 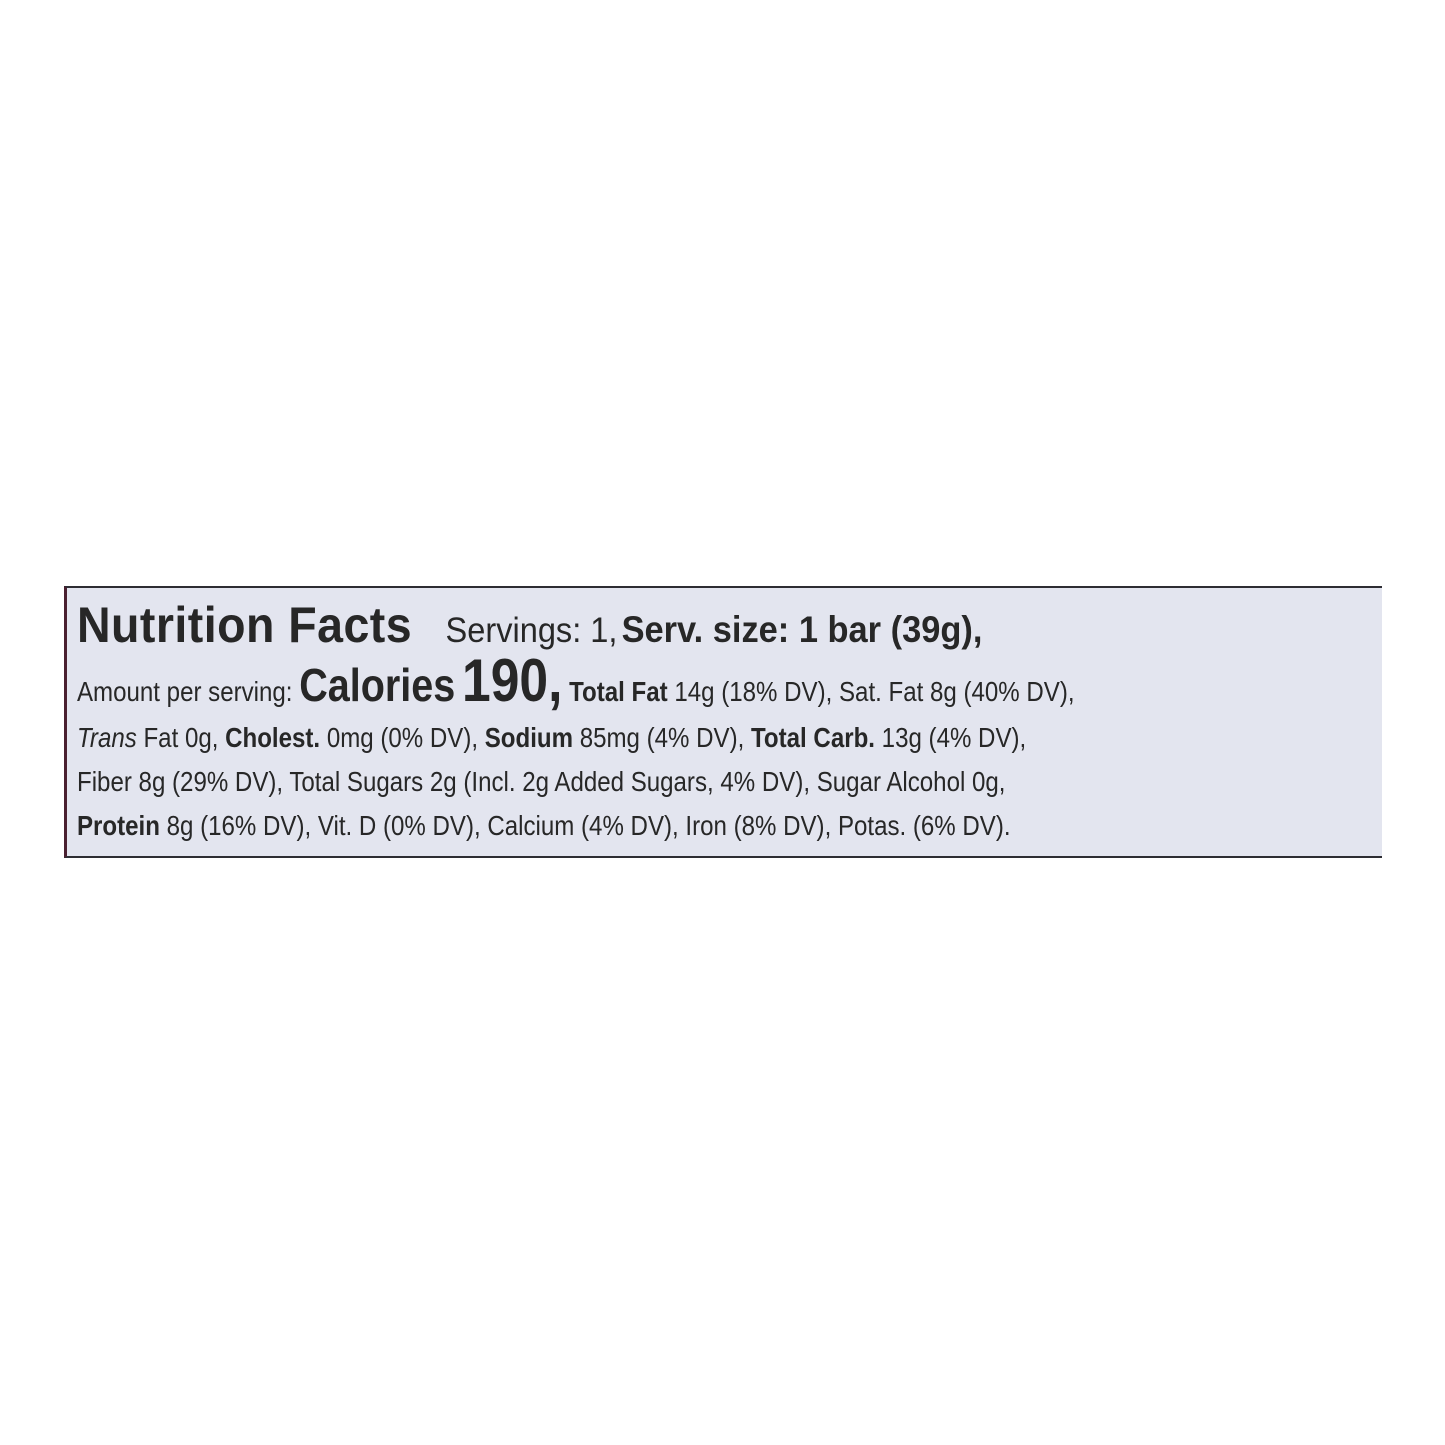 I want to click on carb-label: Total Carb., so click(x=813, y=737).